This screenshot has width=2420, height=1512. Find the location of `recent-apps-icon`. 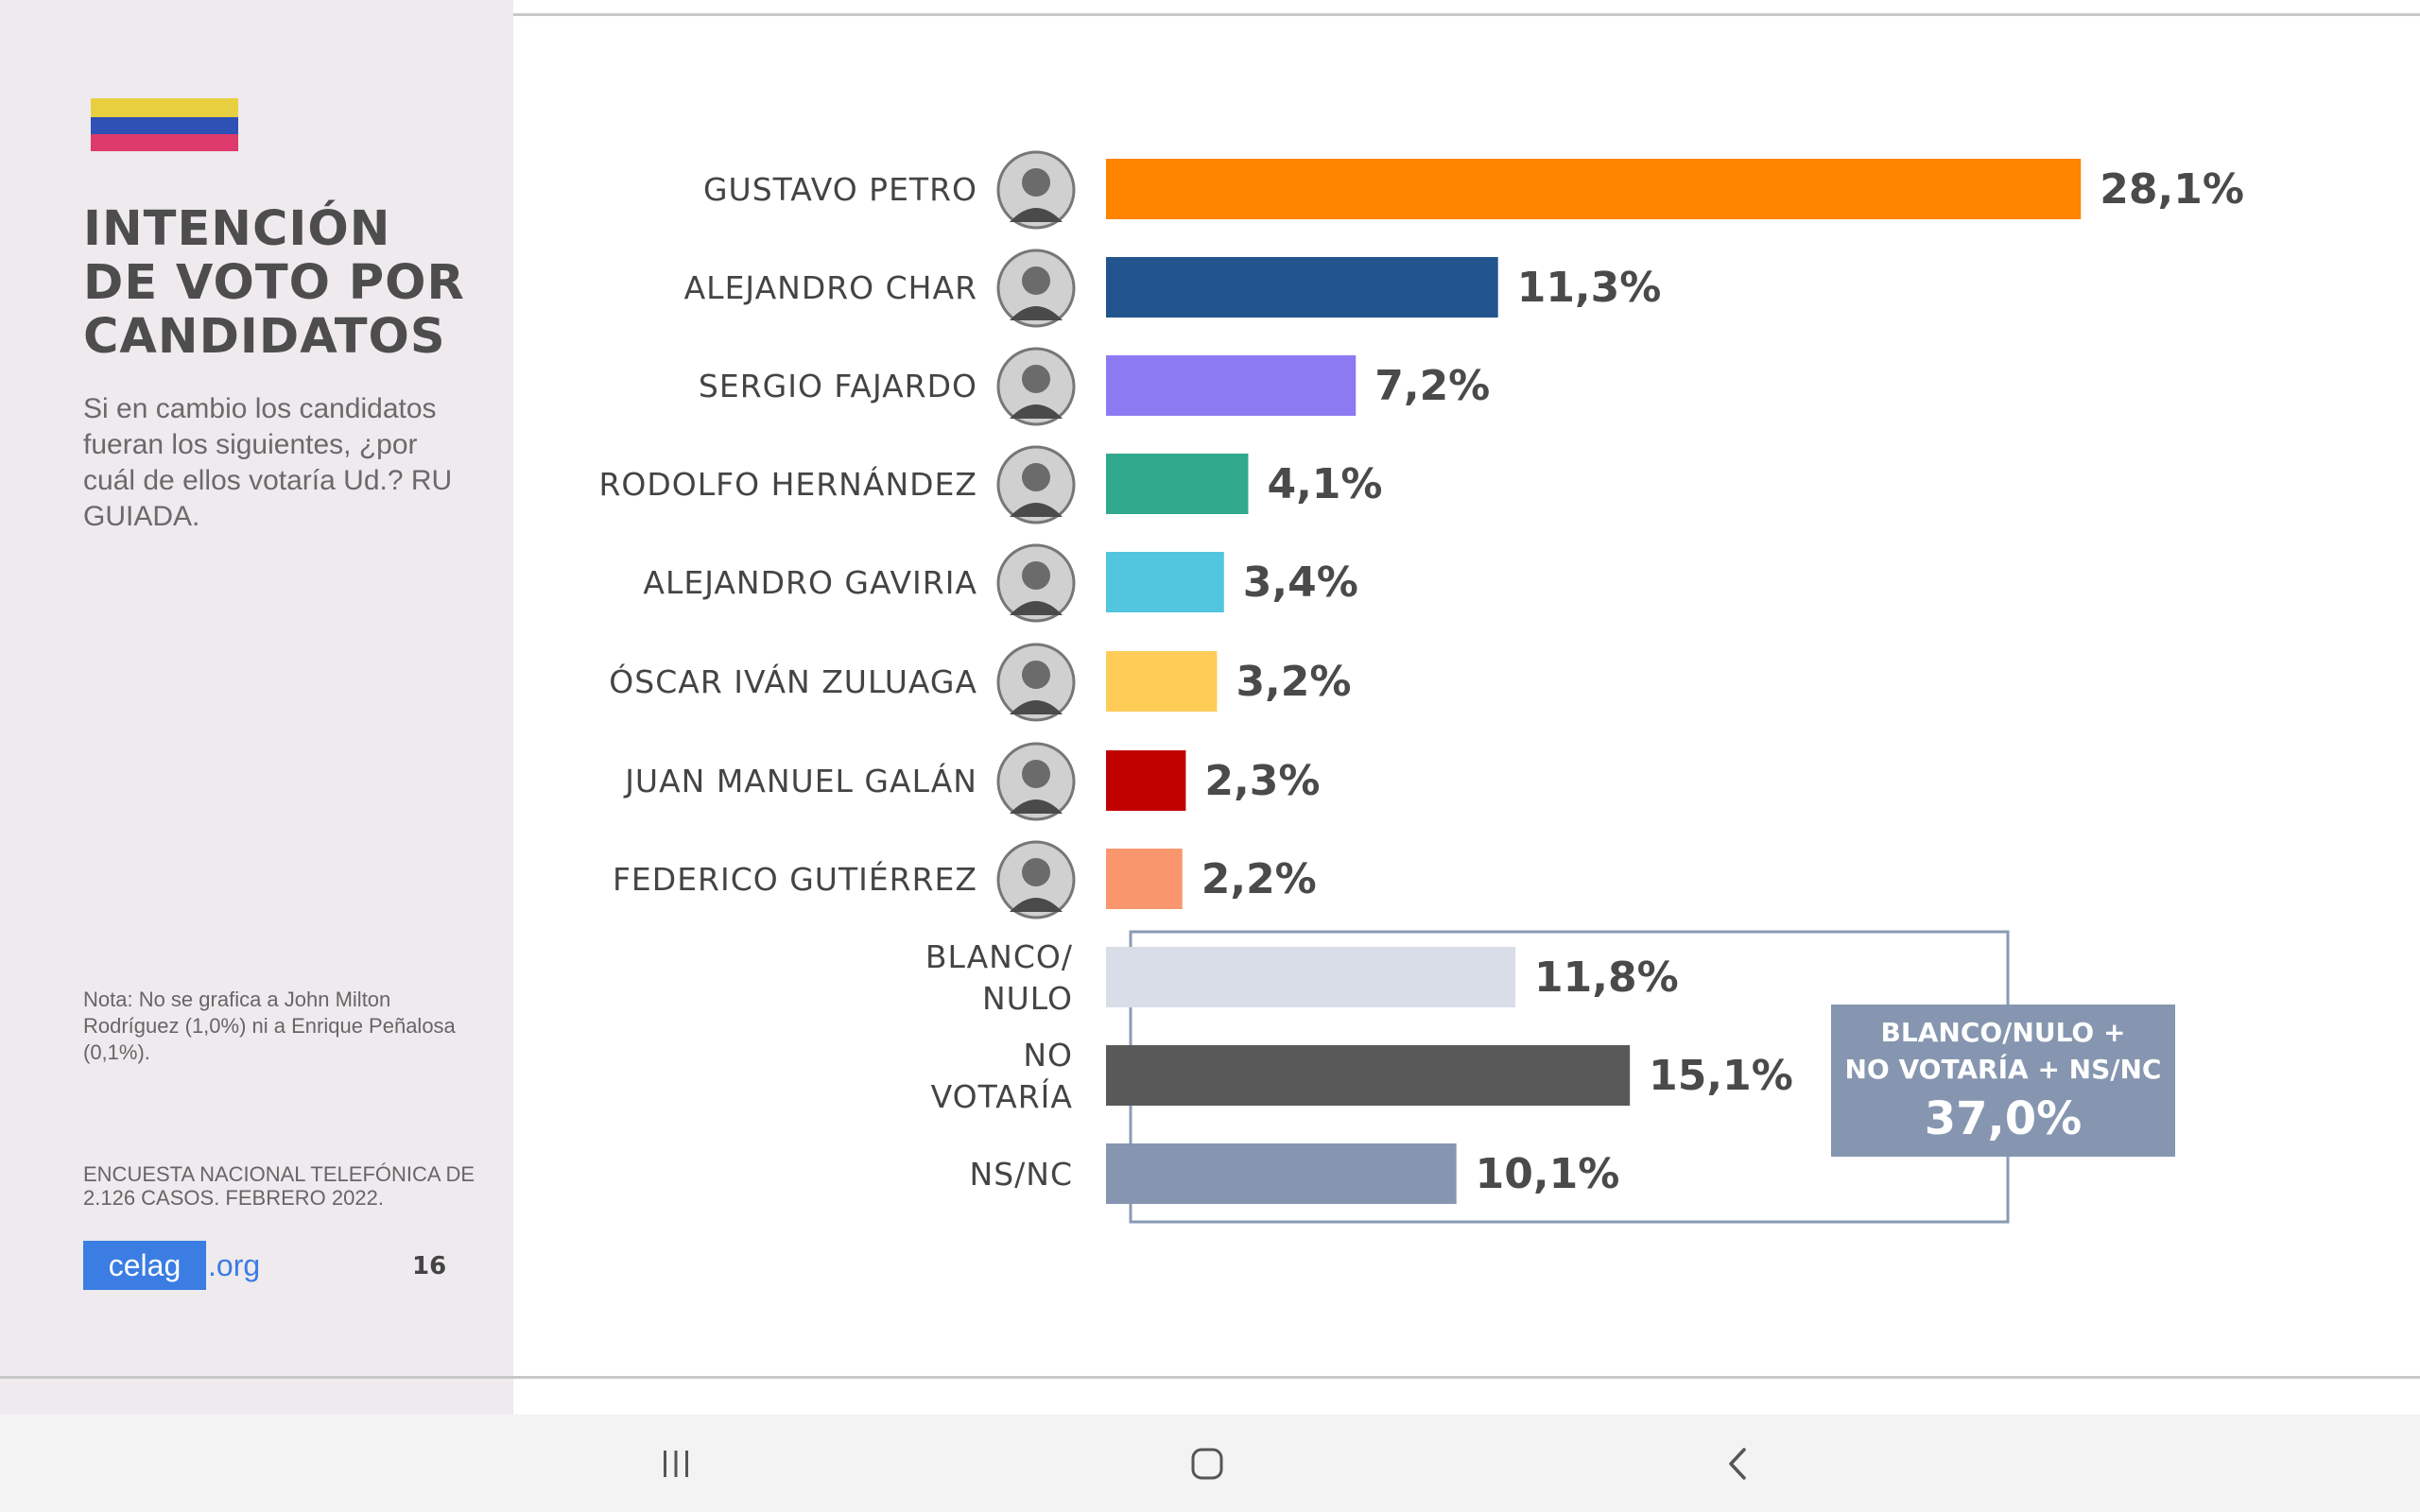

recent-apps-icon is located at coordinates (676, 1463).